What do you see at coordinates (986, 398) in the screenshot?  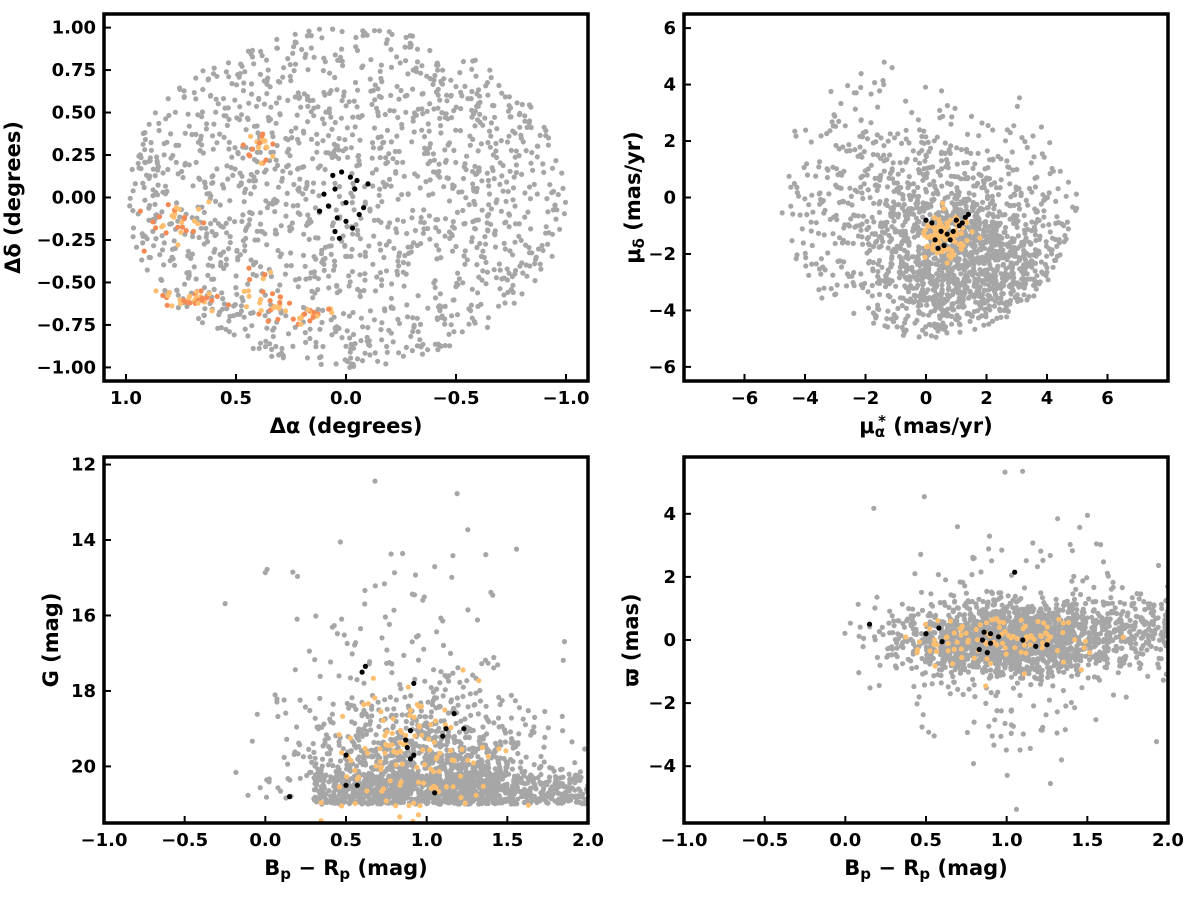 I see `x-tick-label: 2` at bounding box center [986, 398].